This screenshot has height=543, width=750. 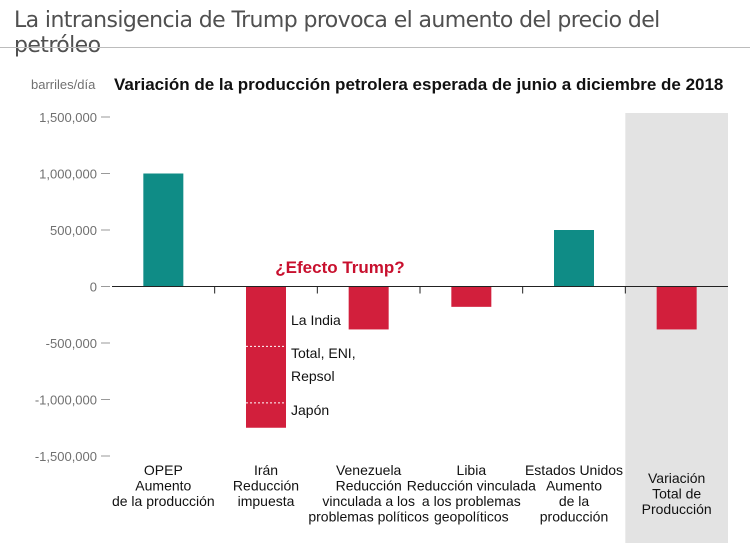 I want to click on iran-segment-label: Japón, so click(x=310, y=410).